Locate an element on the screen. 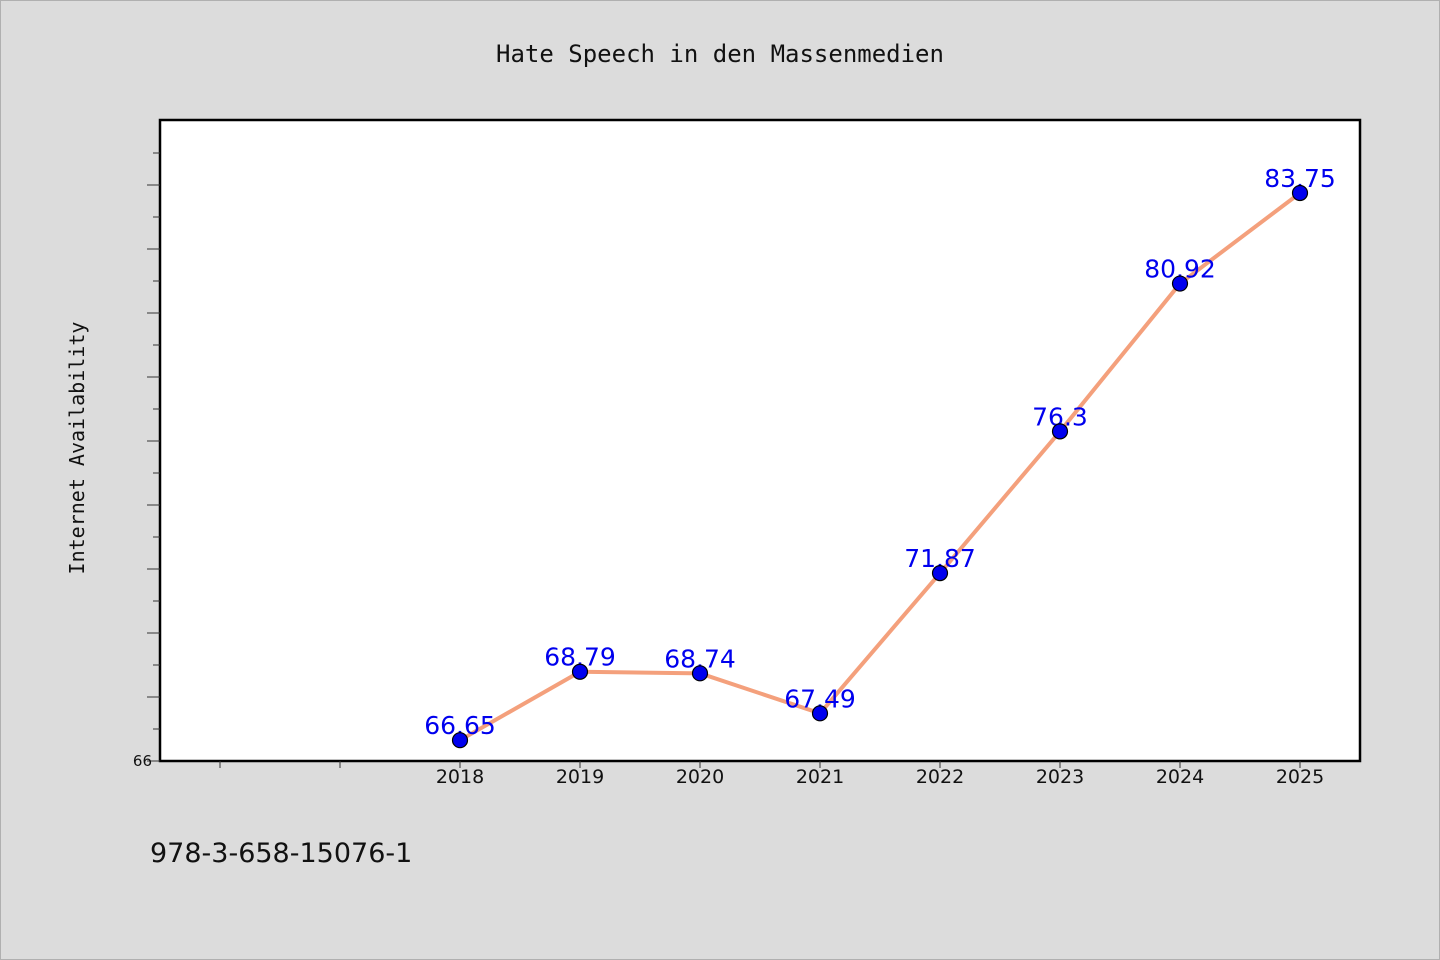 The width and height of the screenshot is (1440, 960). chart-title: Hate Speech in den Massenmedien is located at coordinates (720, 54).